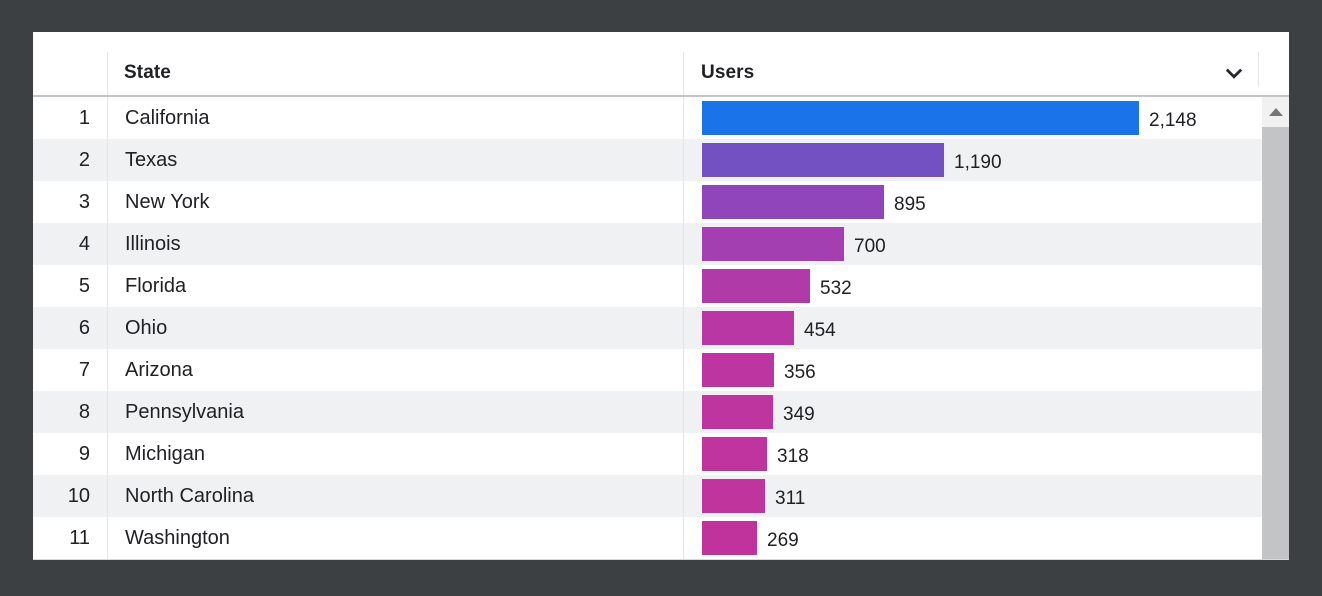 The image size is (1322, 596). What do you see at coordinates (978, 162) in the screenshot?
I see `users-value: 1,190` at bounding box center [978, 162].